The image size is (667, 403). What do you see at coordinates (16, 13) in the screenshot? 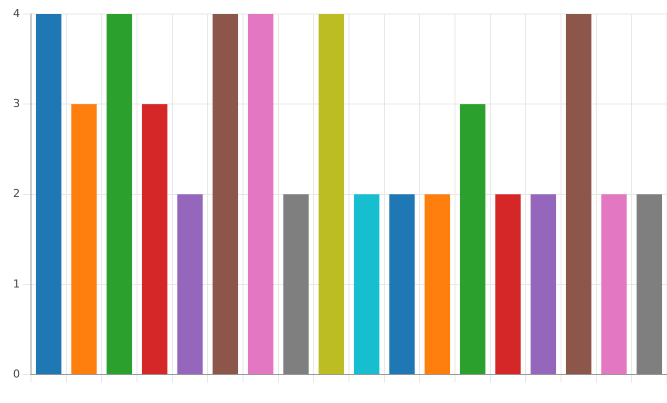
I see `y-tick-label: 4` at bounding box center [16, 13].